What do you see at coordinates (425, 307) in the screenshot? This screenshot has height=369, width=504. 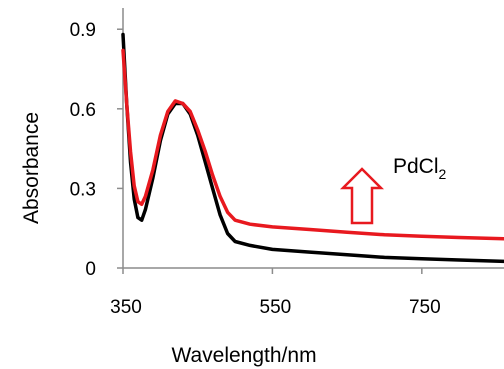 I see `x-tick-label: 750` at bounding box center [425, 307].